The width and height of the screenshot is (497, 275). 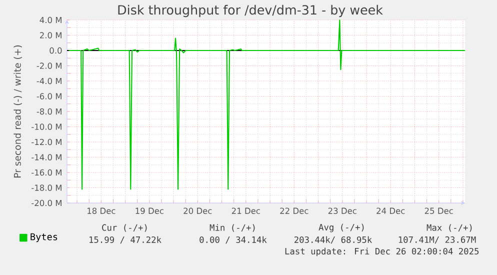 What do you see at coordinates (49, 81) in the screenshot?
I see `y-tick-label: -4.0 M` at bounding box center [49, 81].